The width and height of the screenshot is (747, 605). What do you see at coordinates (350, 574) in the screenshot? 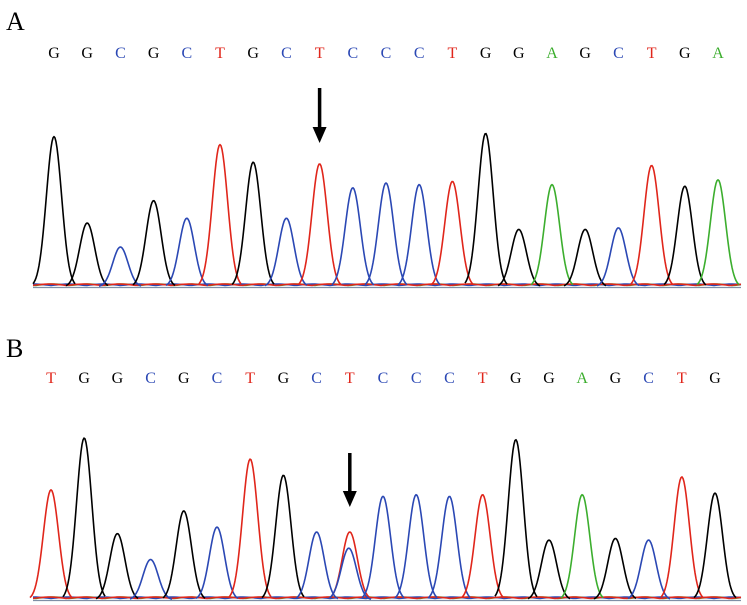
I see `secondary-peak` at bounding box center [350, 574].